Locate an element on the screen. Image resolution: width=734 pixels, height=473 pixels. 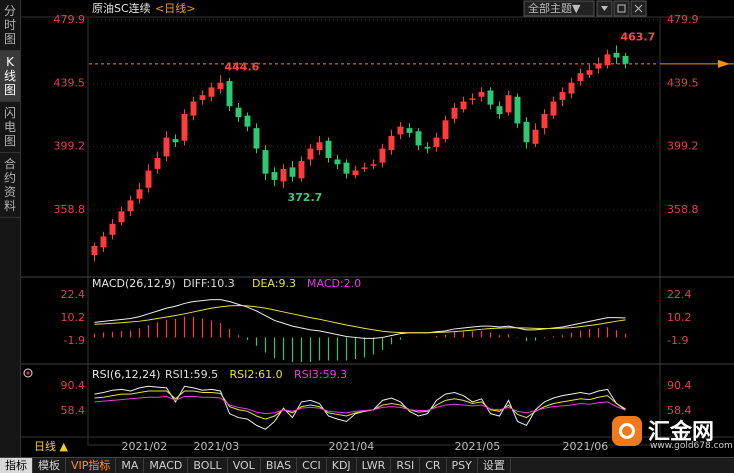
y-tick-label: -1.9 is located at coordinates (677, 340).